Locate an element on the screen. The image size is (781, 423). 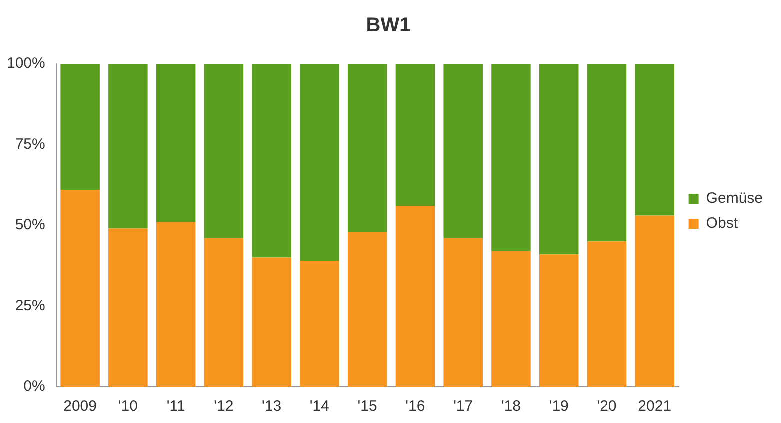
x-tick-label: '16 is located at coordinates (416, 407).